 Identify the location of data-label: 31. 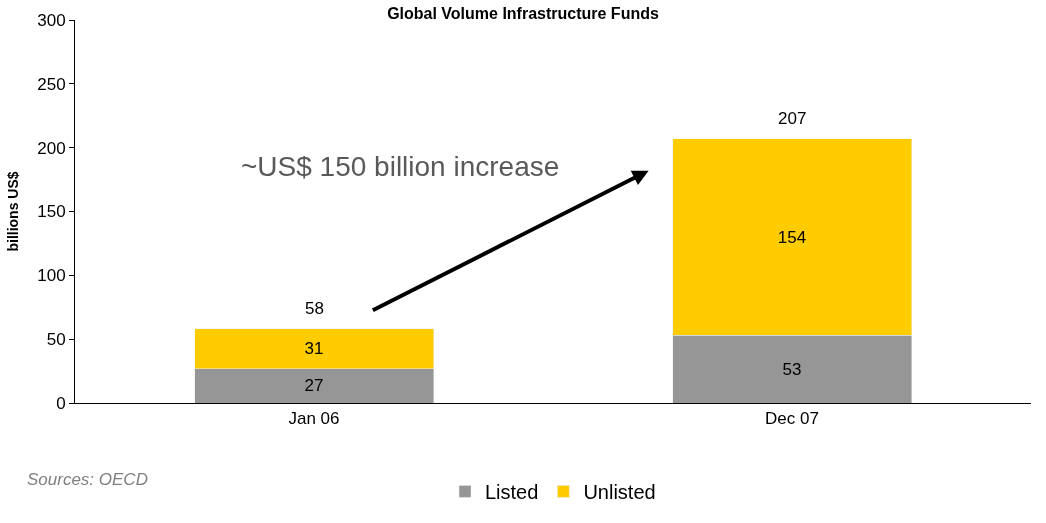
(314, 349).